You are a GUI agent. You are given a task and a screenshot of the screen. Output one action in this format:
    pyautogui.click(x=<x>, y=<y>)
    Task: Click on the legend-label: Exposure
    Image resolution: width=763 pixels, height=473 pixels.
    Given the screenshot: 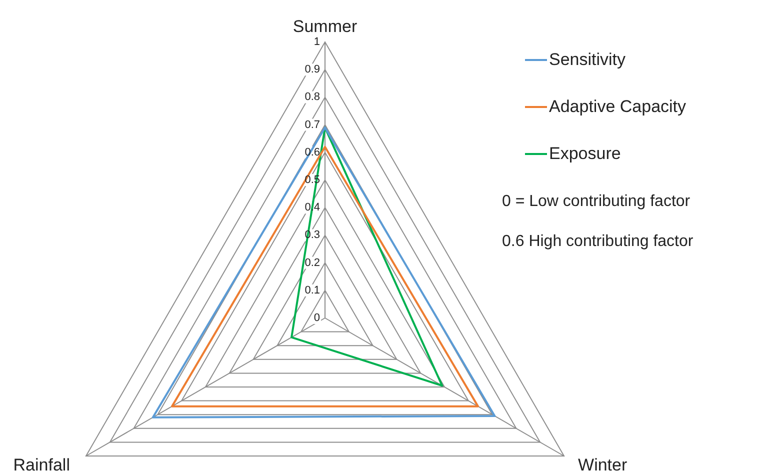 What is the action you would take?
    pyautogui.click(x=585, y=154)
    